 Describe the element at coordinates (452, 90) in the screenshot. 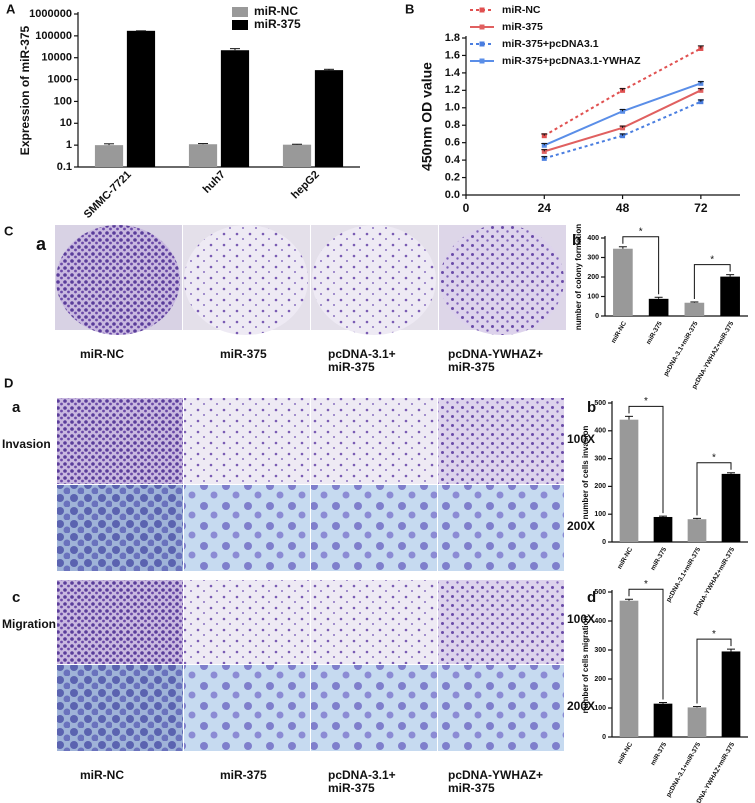

I see `y-tick-label: 1.2` at that location.